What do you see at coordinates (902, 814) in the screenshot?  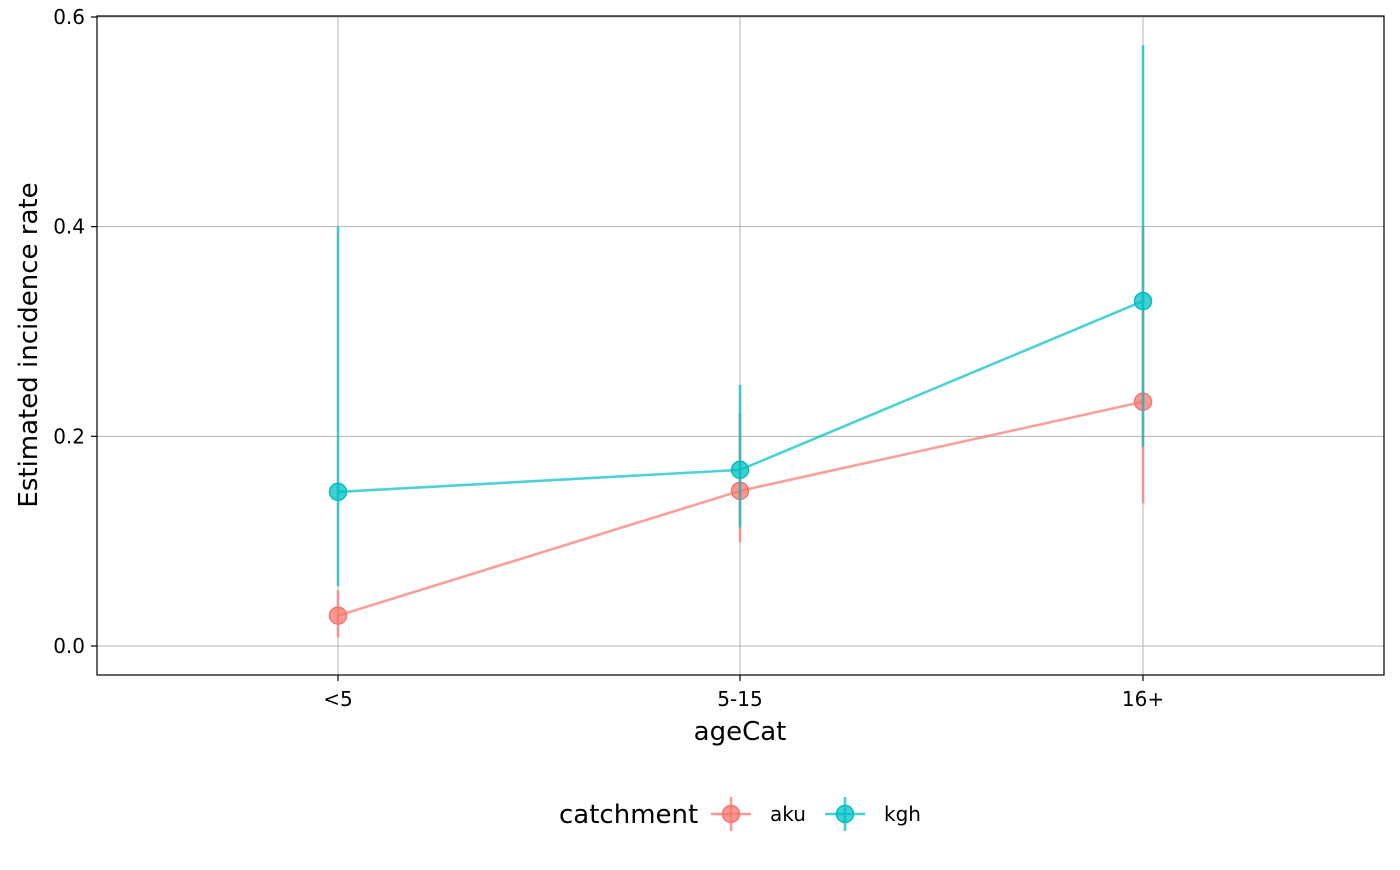 I see `legend-label-kgh: kgh` at bounding box center [902, 814].